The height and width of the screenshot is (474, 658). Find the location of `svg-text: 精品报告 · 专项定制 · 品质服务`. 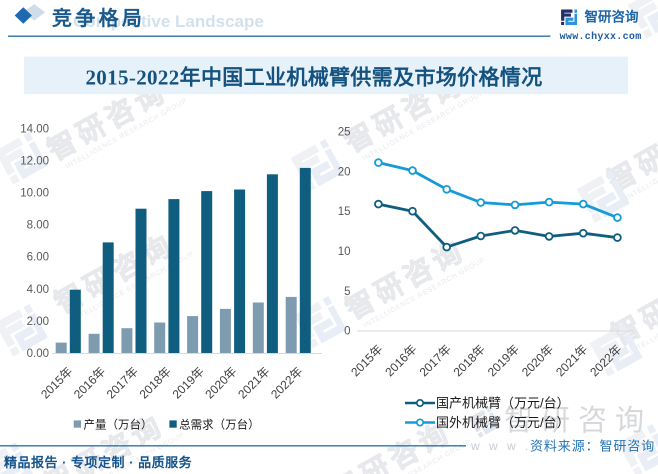

svg-text: 精品报告 · 专项定制 · 品质服务 is located at coordinates (98, 462).